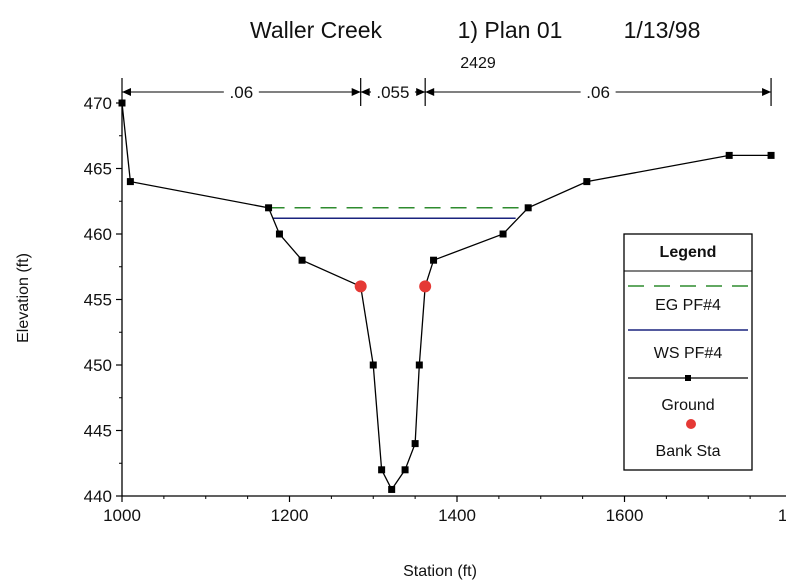 The width and height of the screenshot is (786, 583). What do you see at coordinates (440, 571) in the screenshot?
I see `x-axis-label: Station (ft)` at bounding box center [440, 571].